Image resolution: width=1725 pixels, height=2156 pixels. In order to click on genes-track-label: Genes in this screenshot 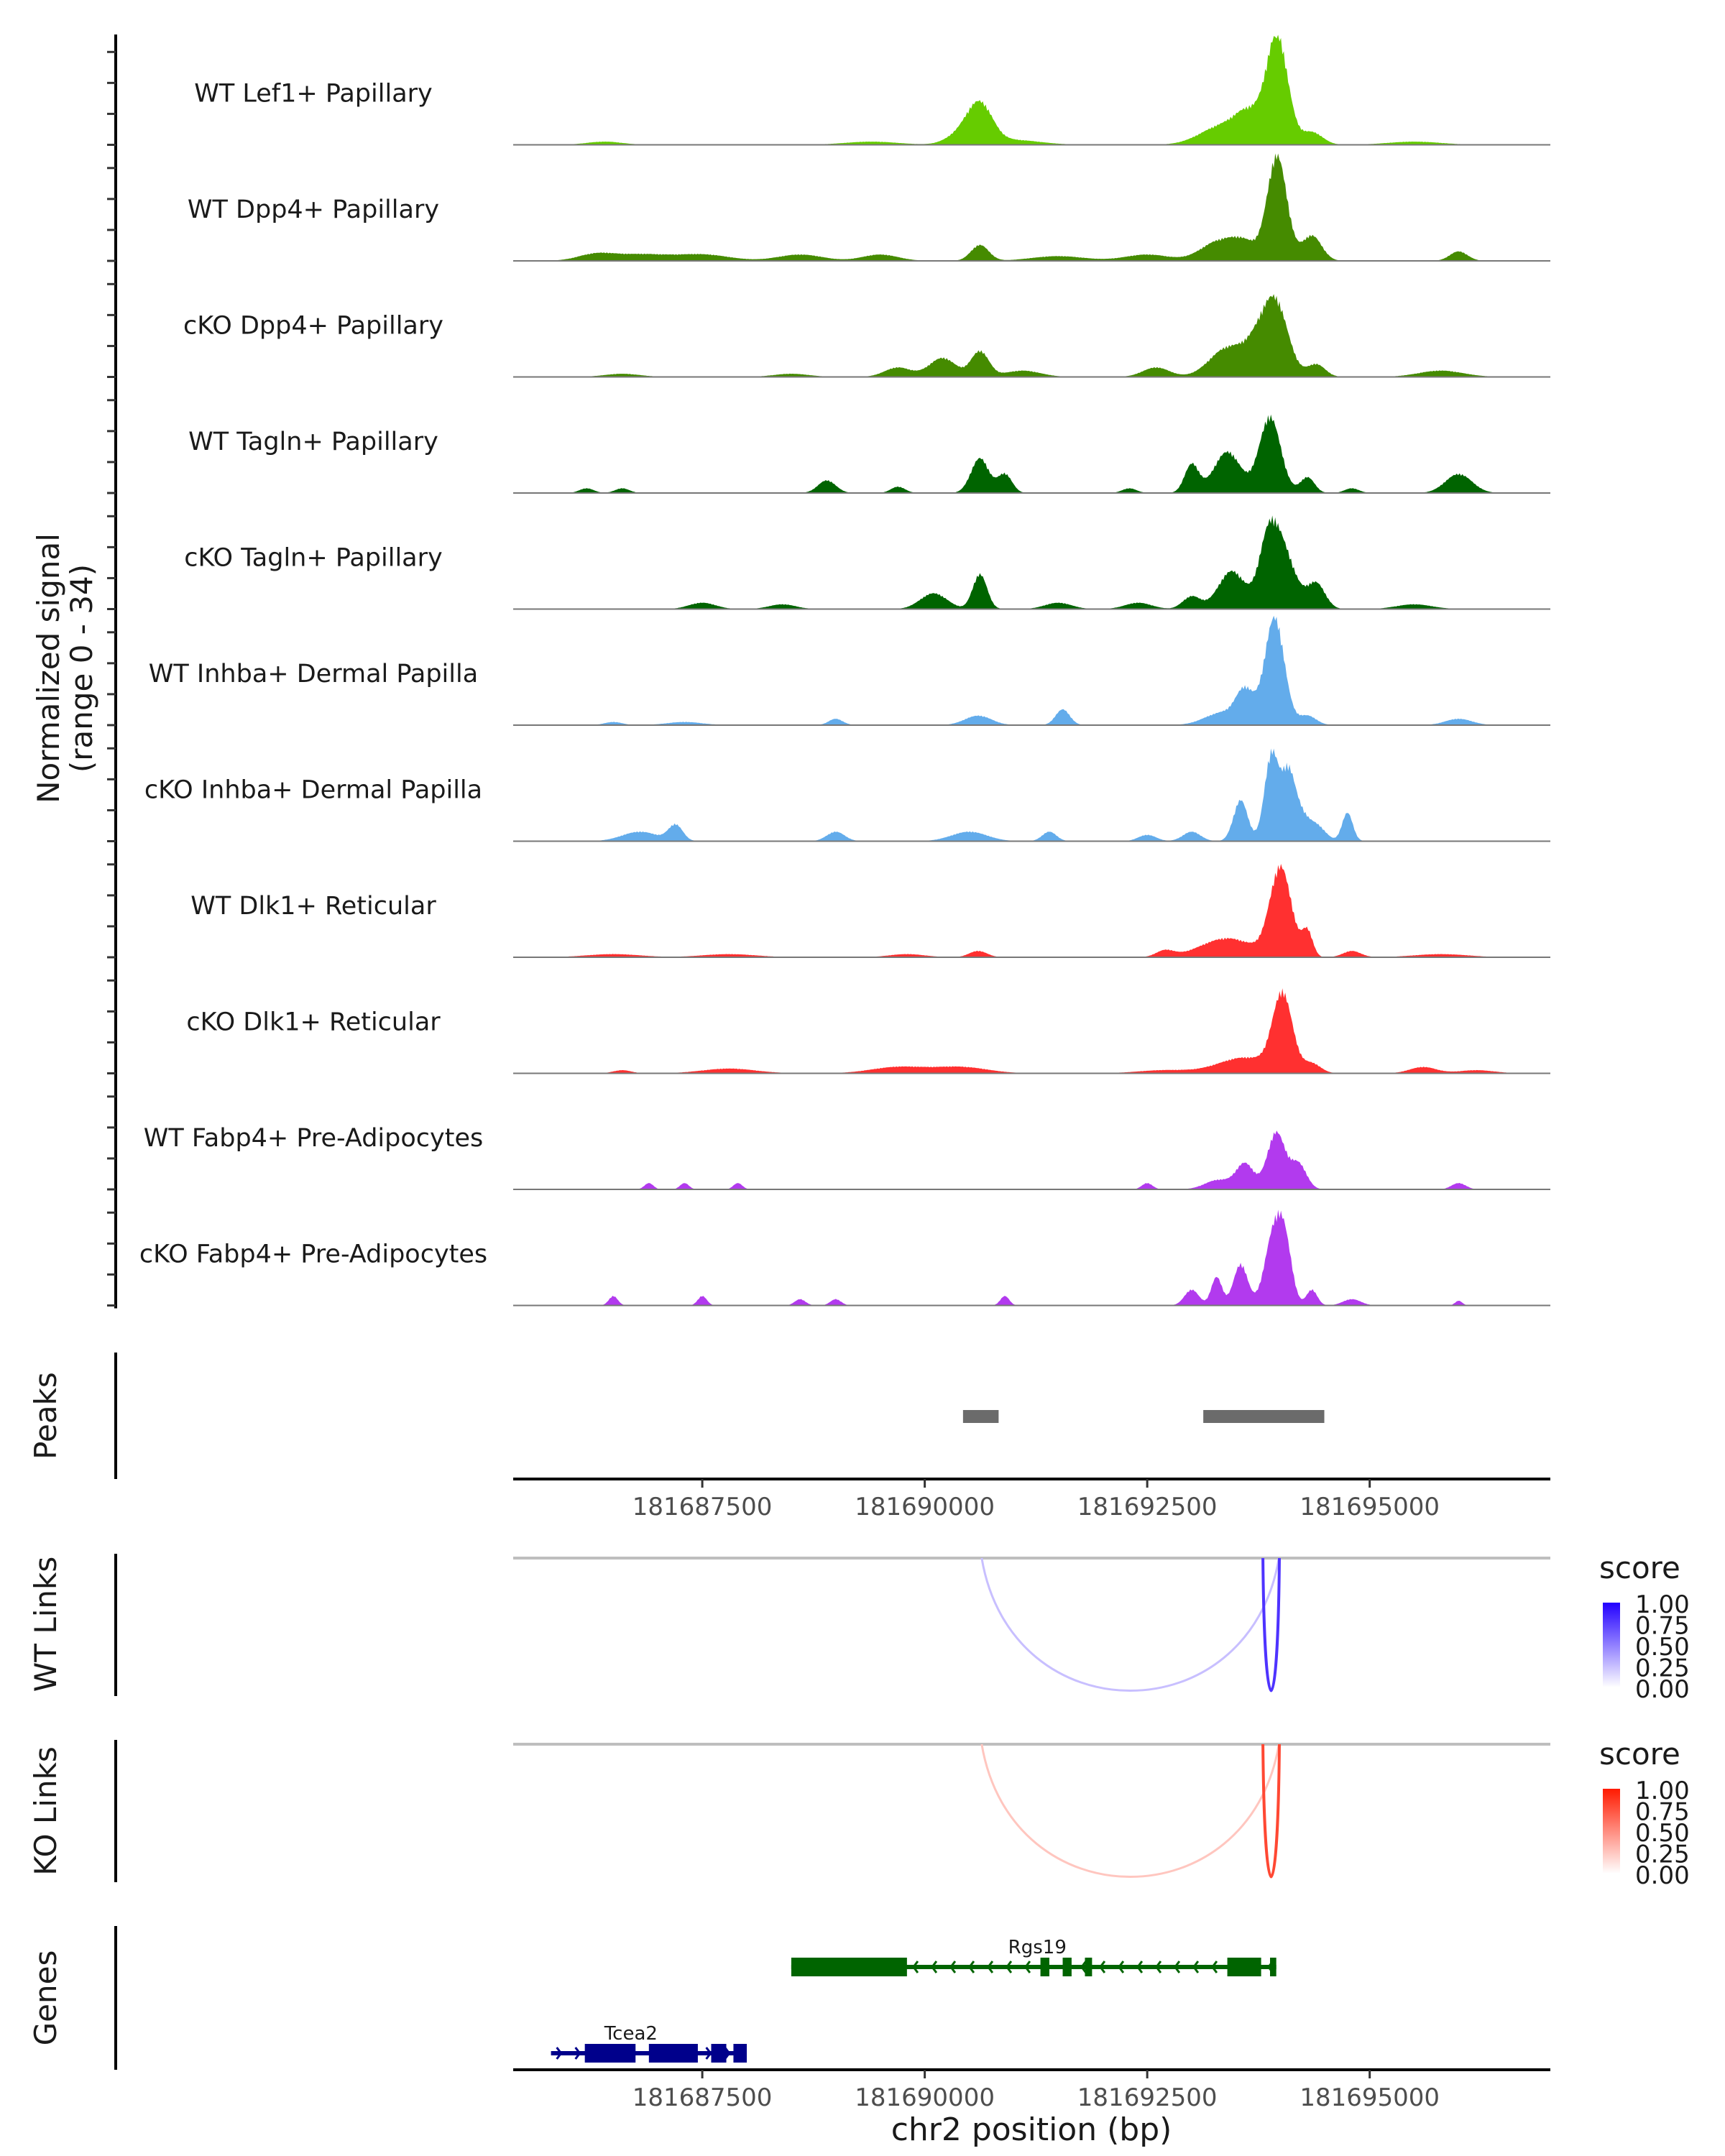, I will do `click(45, 1998)`.